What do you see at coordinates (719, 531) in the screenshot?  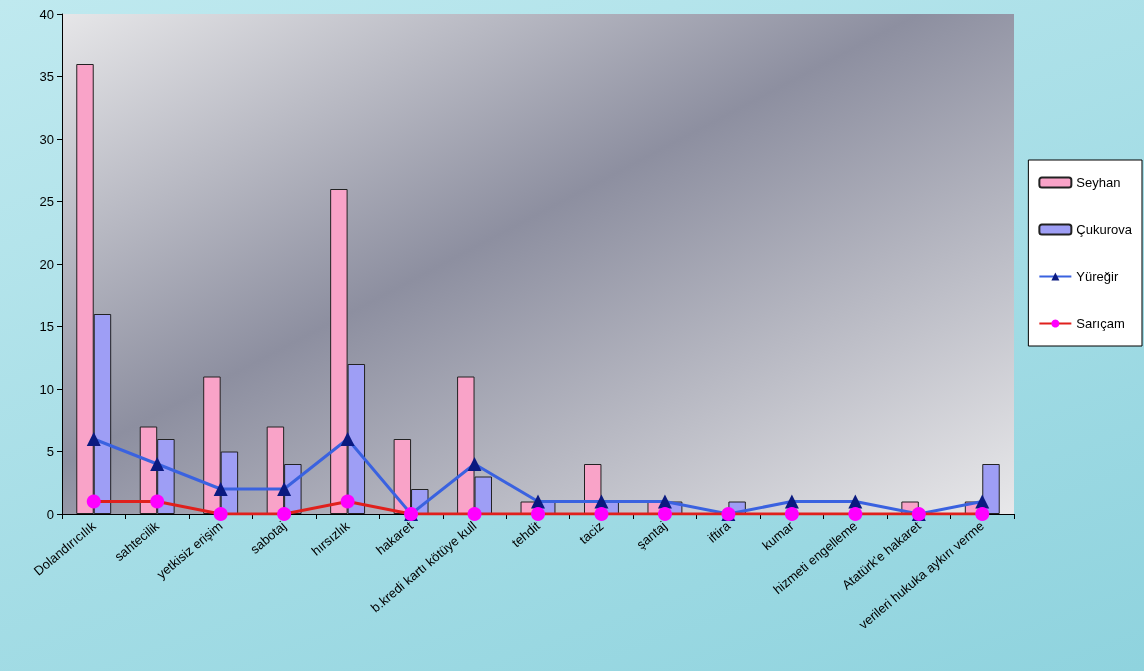 I see `x-tick-label: iftira` at bounding box center [719, 531].